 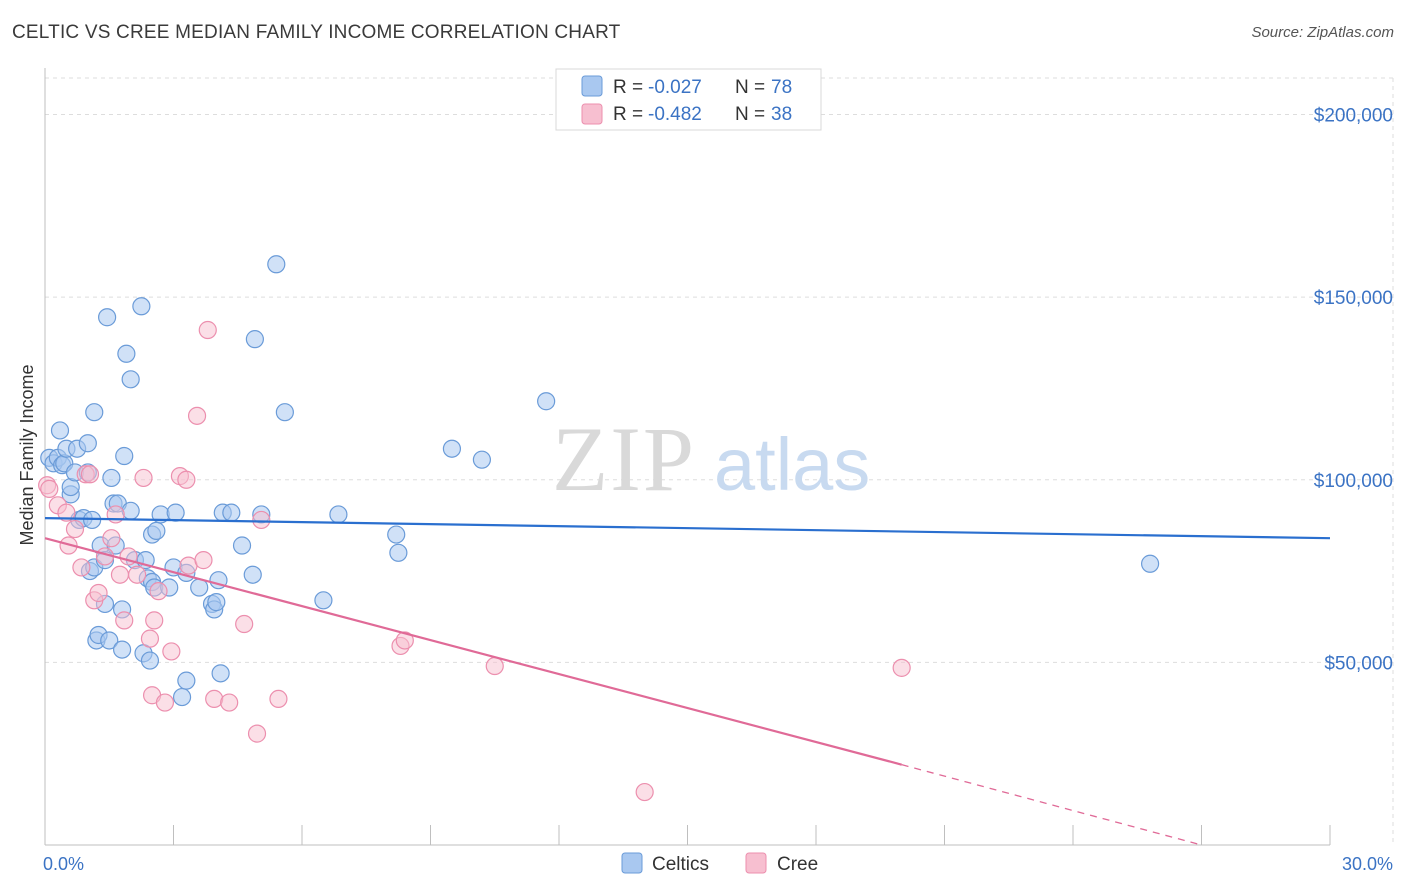 I want to click on legend-swatch-cree, so click(x=592, y=114).